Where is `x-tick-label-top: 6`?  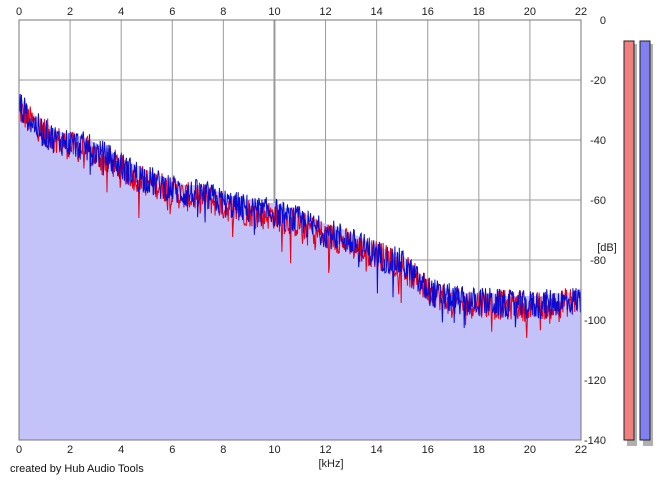 x-tick-label-top: 6 is located at coordinates (172, 12).